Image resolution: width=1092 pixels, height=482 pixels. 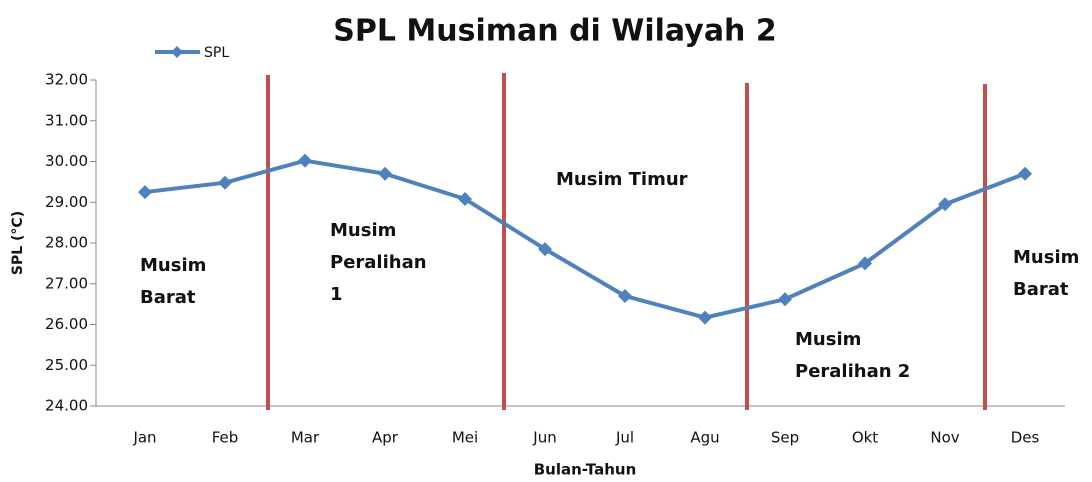 What do you see at coordinates (465, 438) in the screenshot?
I see `x-tick-label: Mei` at bounding box center [465, 438].